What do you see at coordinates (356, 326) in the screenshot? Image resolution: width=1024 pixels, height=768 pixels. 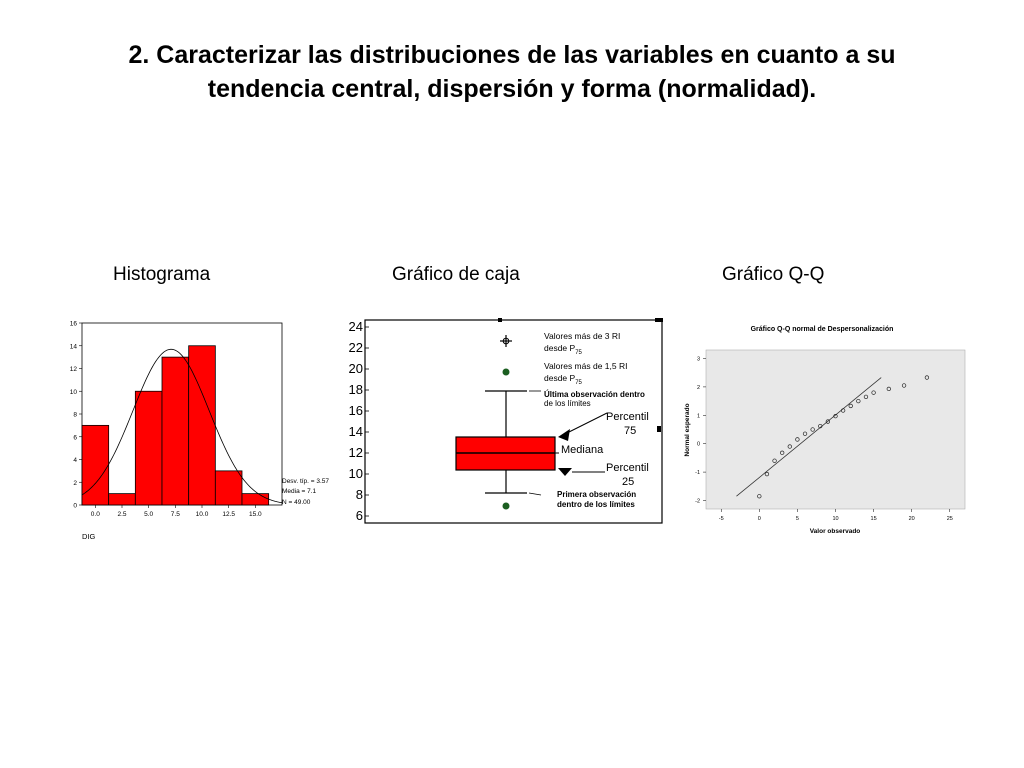 I see `boxplot-ytick-label: 24` at bounding box center [356, 326].